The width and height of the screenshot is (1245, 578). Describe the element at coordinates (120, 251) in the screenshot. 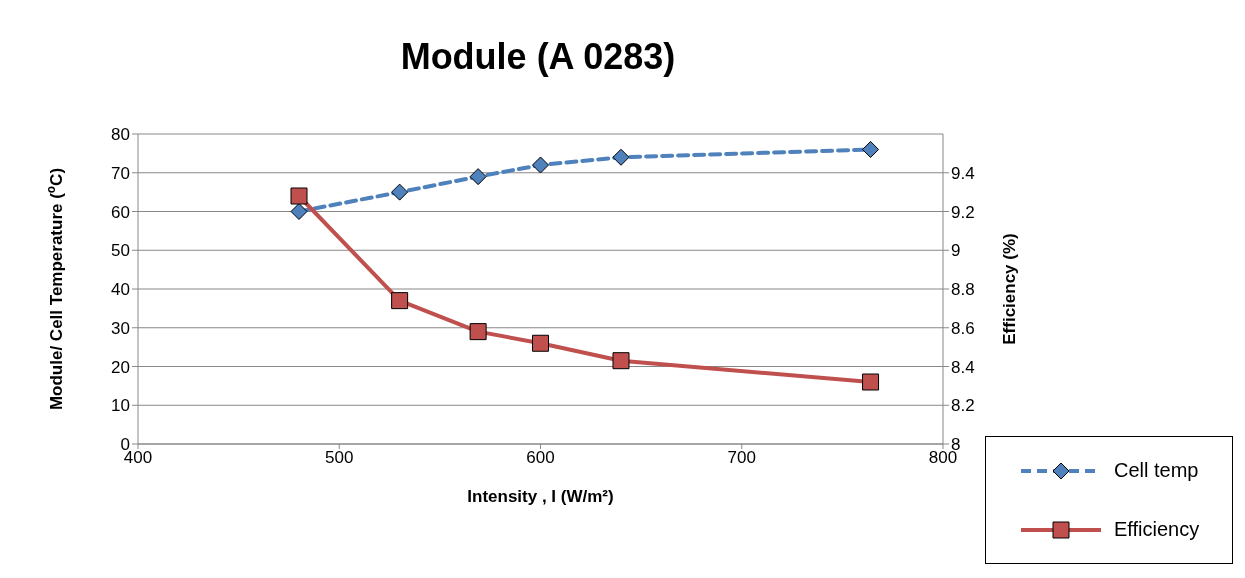

I see `y-tick-label: 50` at that location.